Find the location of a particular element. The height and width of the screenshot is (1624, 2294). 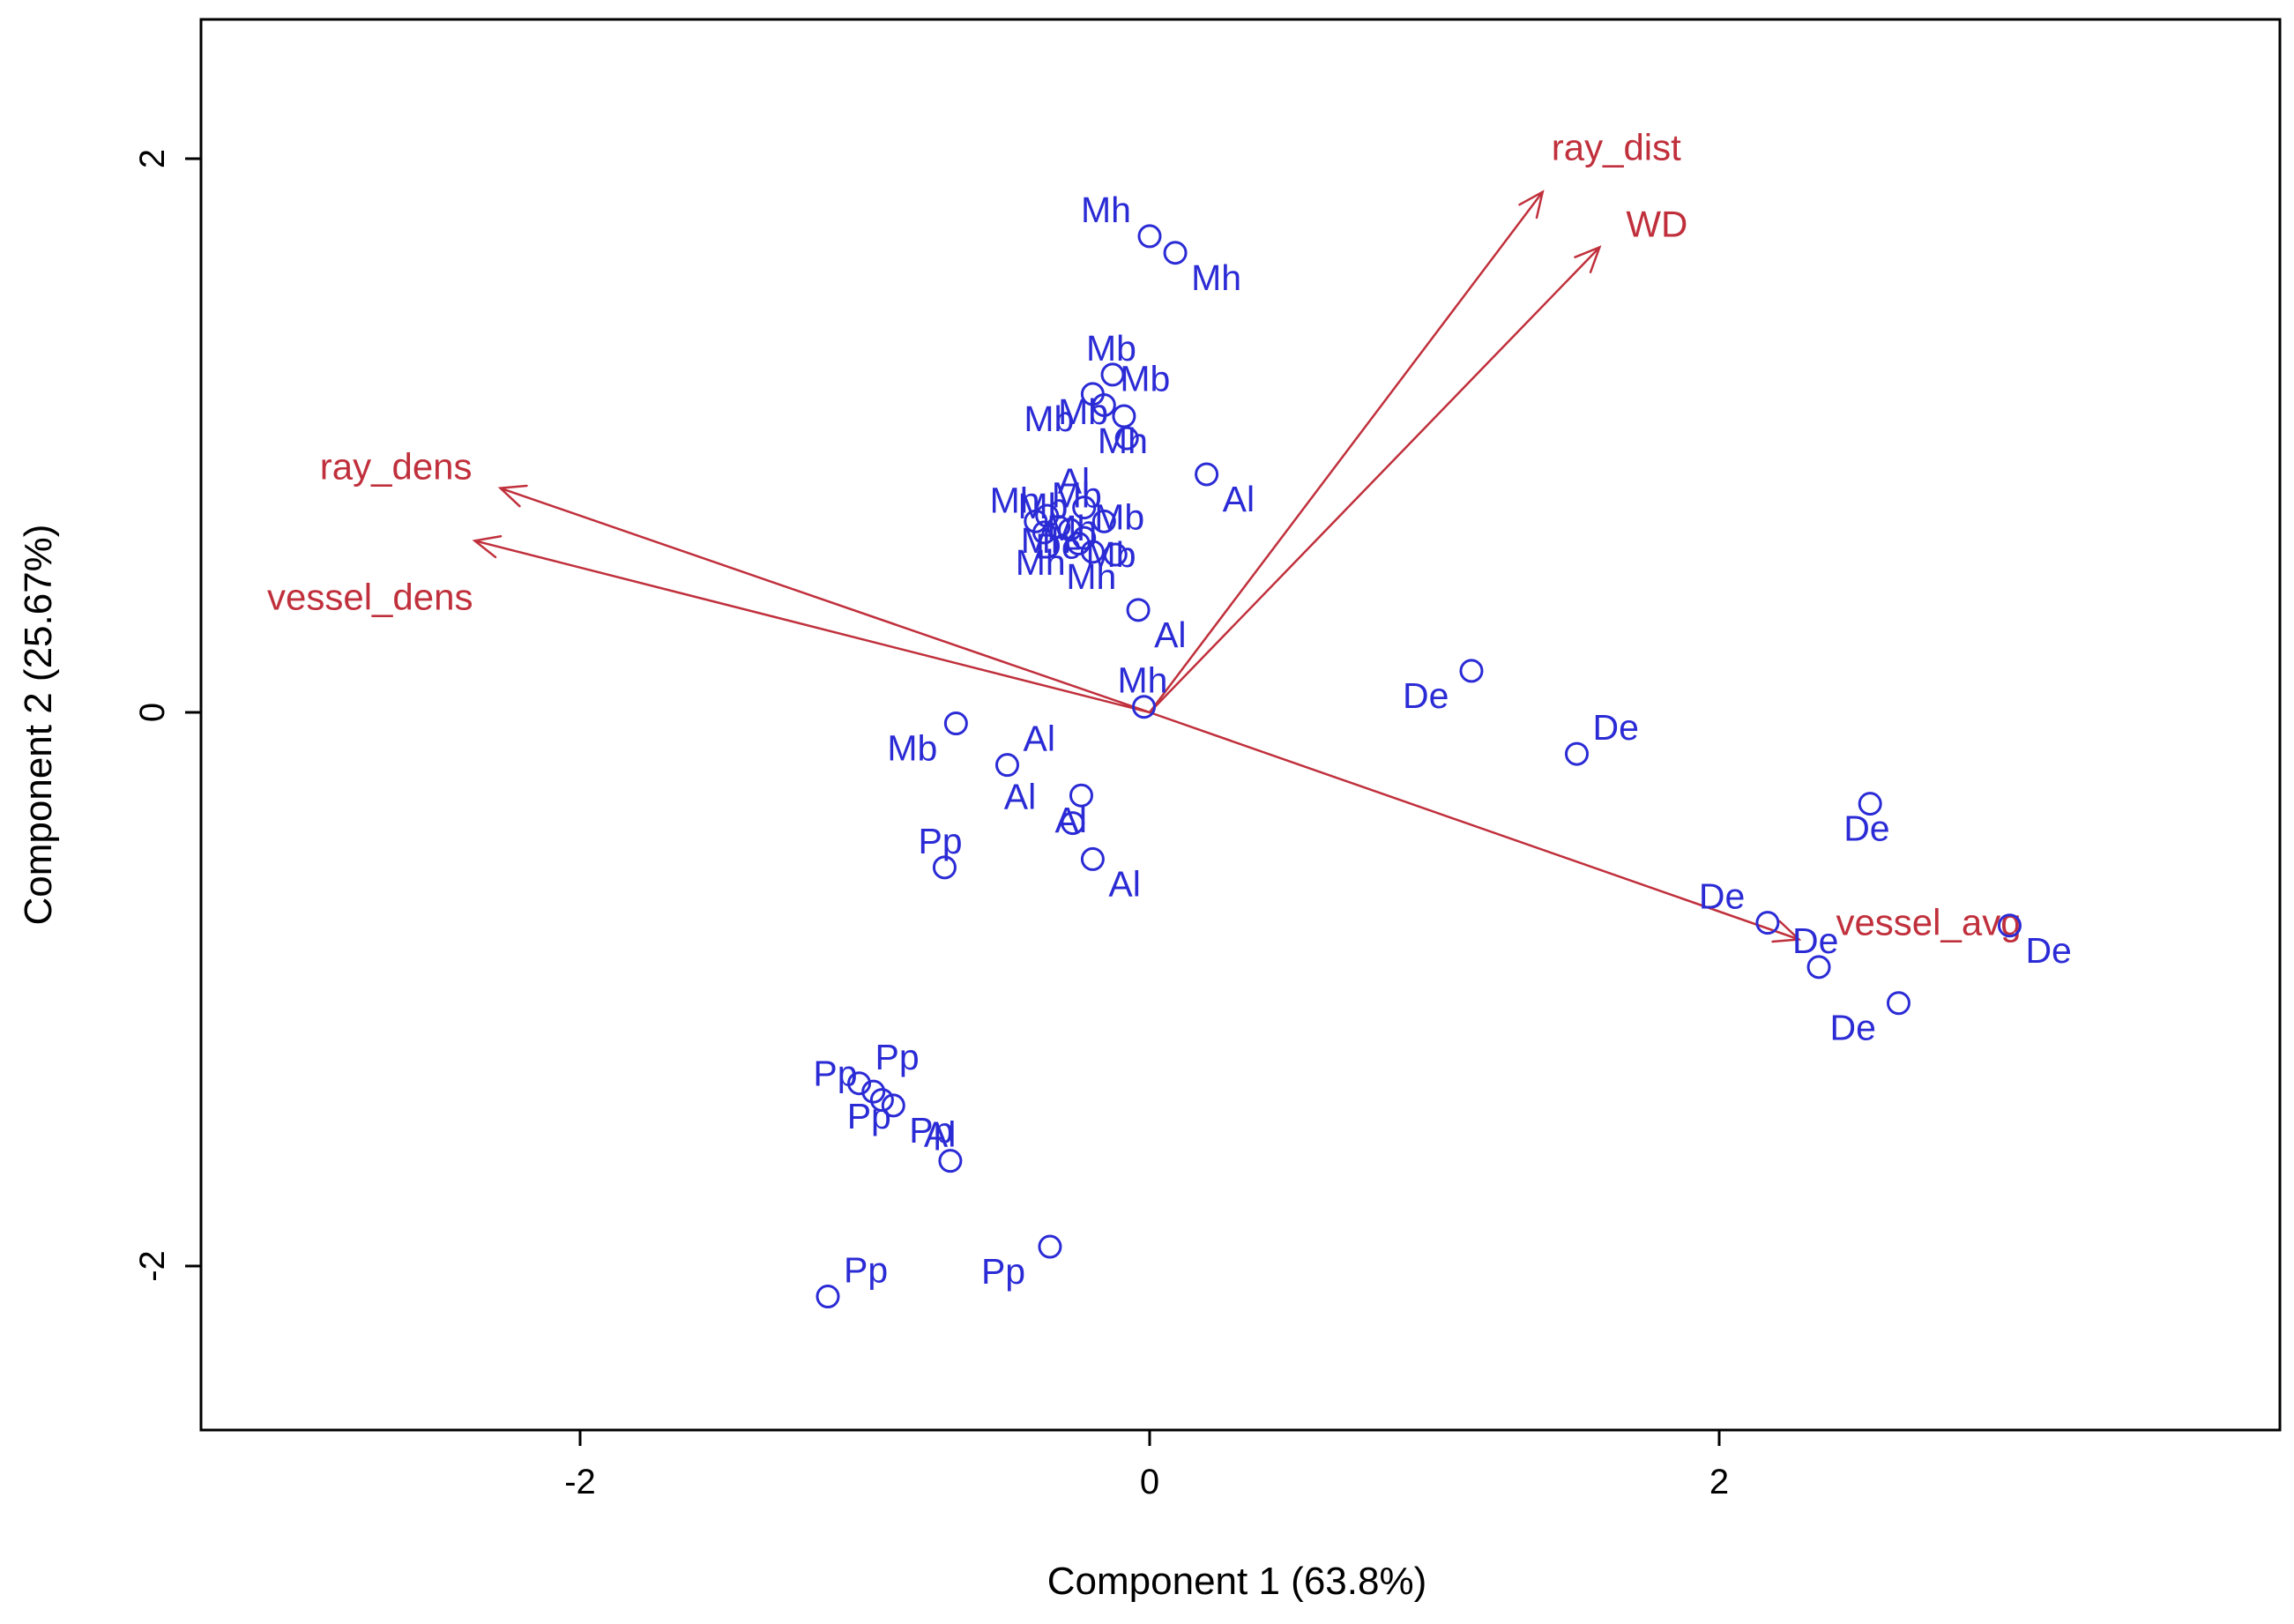

vector-label-ray_dens: ray_dens is located at coordinates (396, 467).